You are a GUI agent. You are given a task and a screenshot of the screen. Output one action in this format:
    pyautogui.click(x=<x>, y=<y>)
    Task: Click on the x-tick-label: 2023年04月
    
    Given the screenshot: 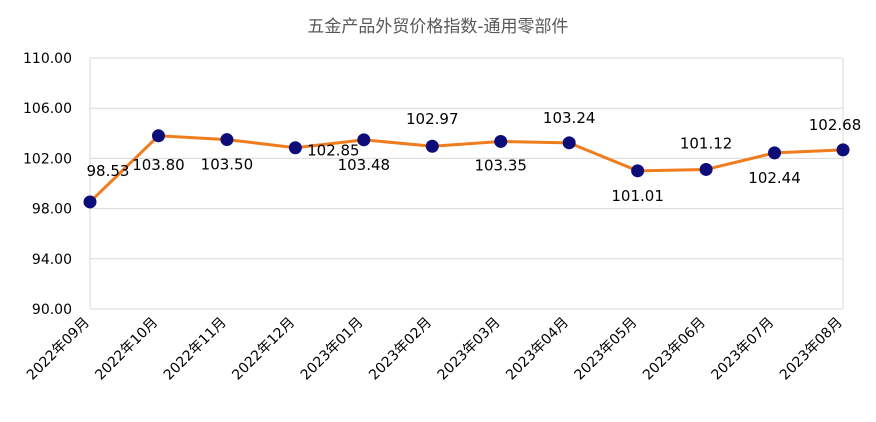 What is the action you would take?
    pyautogui.click(x=537, y=349)
    